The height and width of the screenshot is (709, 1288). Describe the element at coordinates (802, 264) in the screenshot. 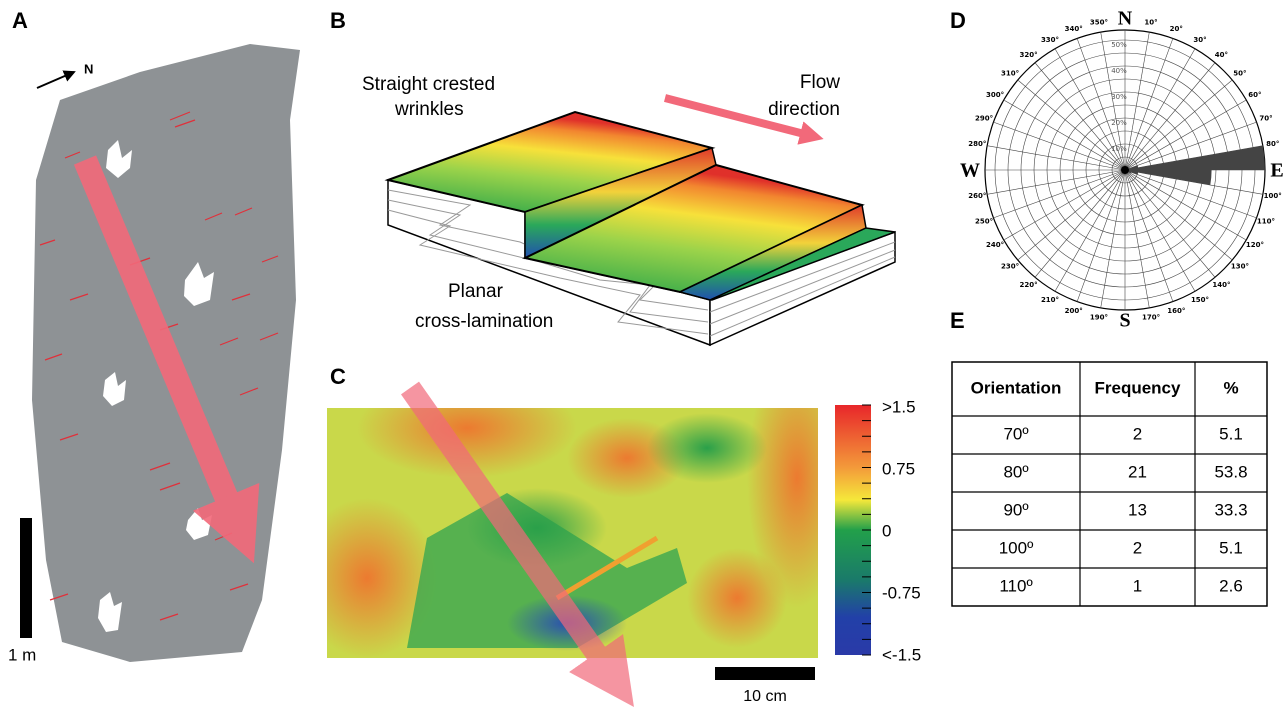

I see `lower-surface` at that location.